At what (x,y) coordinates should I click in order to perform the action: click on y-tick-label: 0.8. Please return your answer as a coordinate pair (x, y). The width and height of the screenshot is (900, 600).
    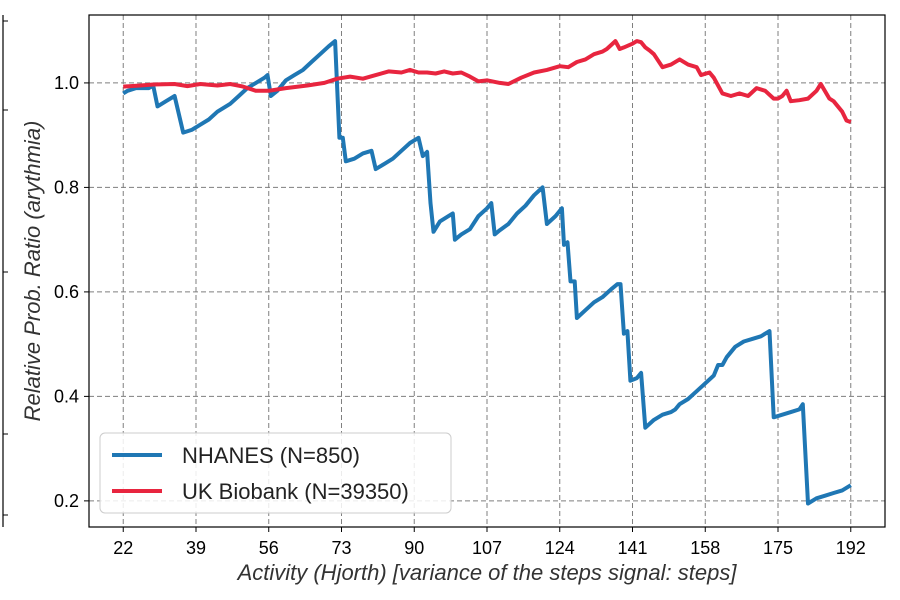
    Looking at the image, I should click on (66, 187).